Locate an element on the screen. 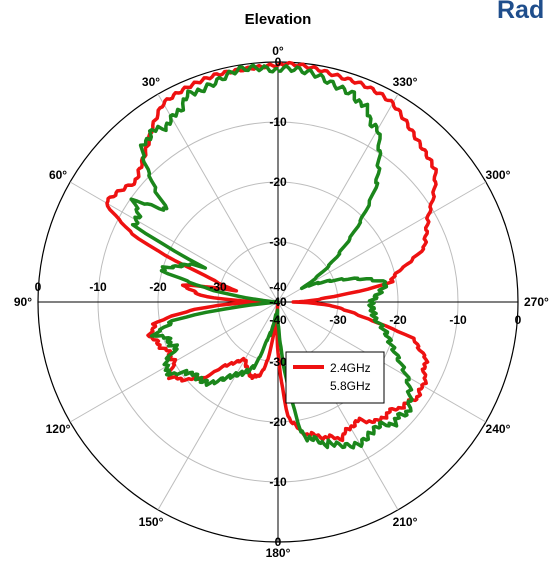  angle-tick-label: 270° is located at coordinates (536, 302).